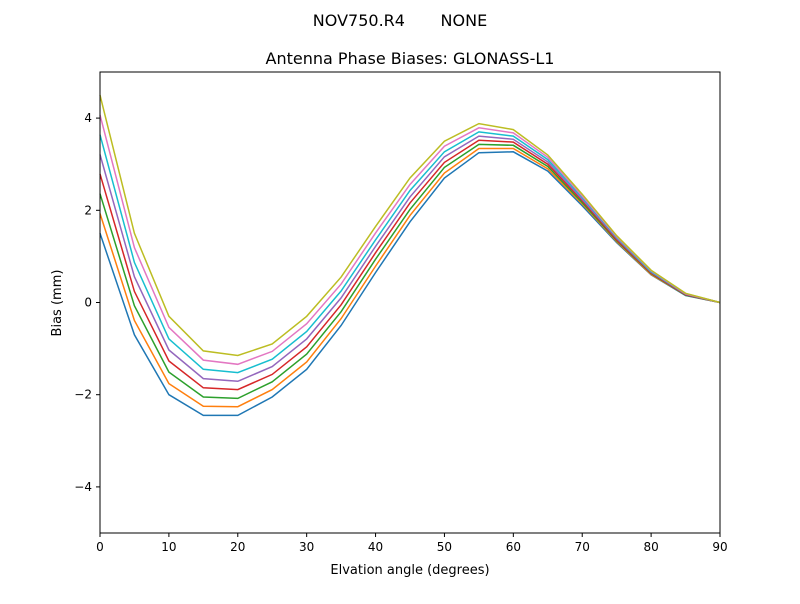  I want to click on x-tick-label: 30, so click(306, 547).